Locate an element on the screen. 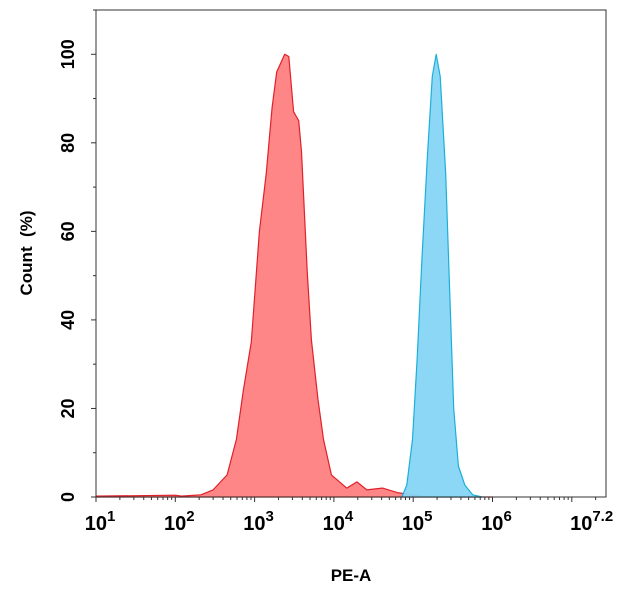  x-tick-exponent: 2 is located at coordinates (190, 516).